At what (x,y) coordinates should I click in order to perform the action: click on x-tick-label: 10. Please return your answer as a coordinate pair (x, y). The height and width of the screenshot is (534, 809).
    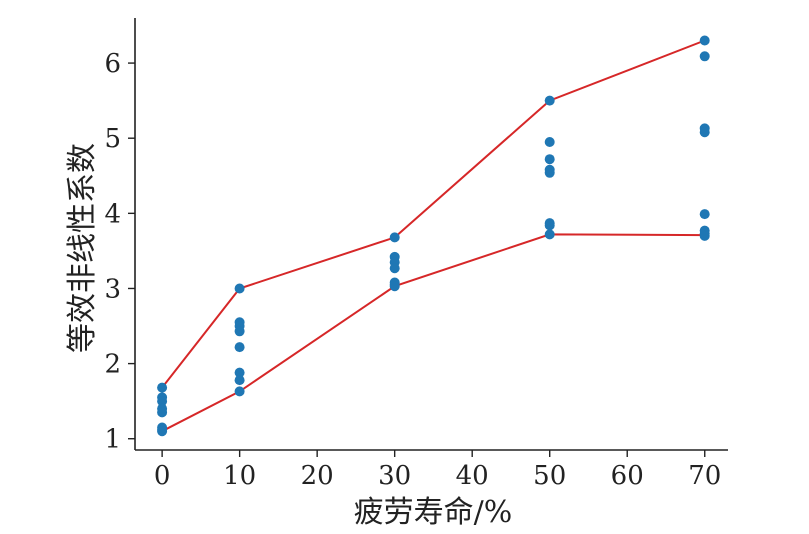
    Looking at the image, I should click on (239, 476).